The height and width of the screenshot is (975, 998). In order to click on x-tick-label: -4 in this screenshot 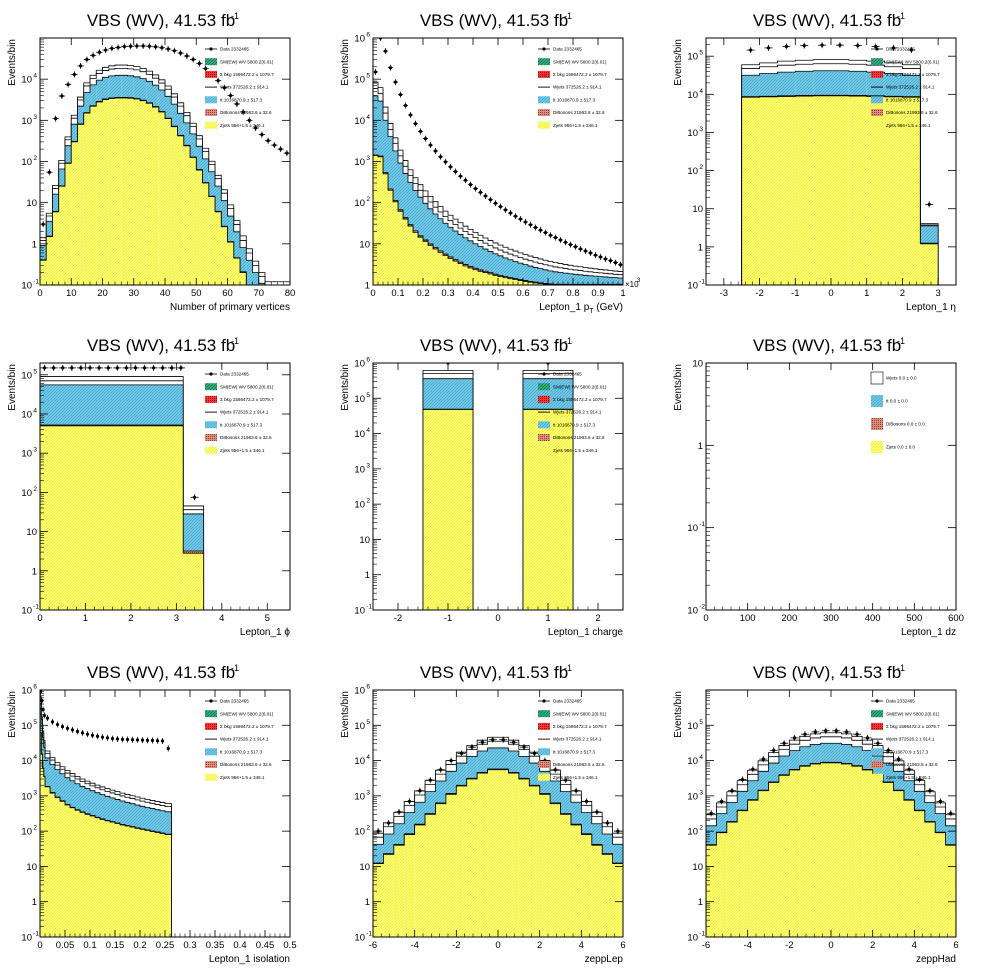, I will do `click(414, 945)`.